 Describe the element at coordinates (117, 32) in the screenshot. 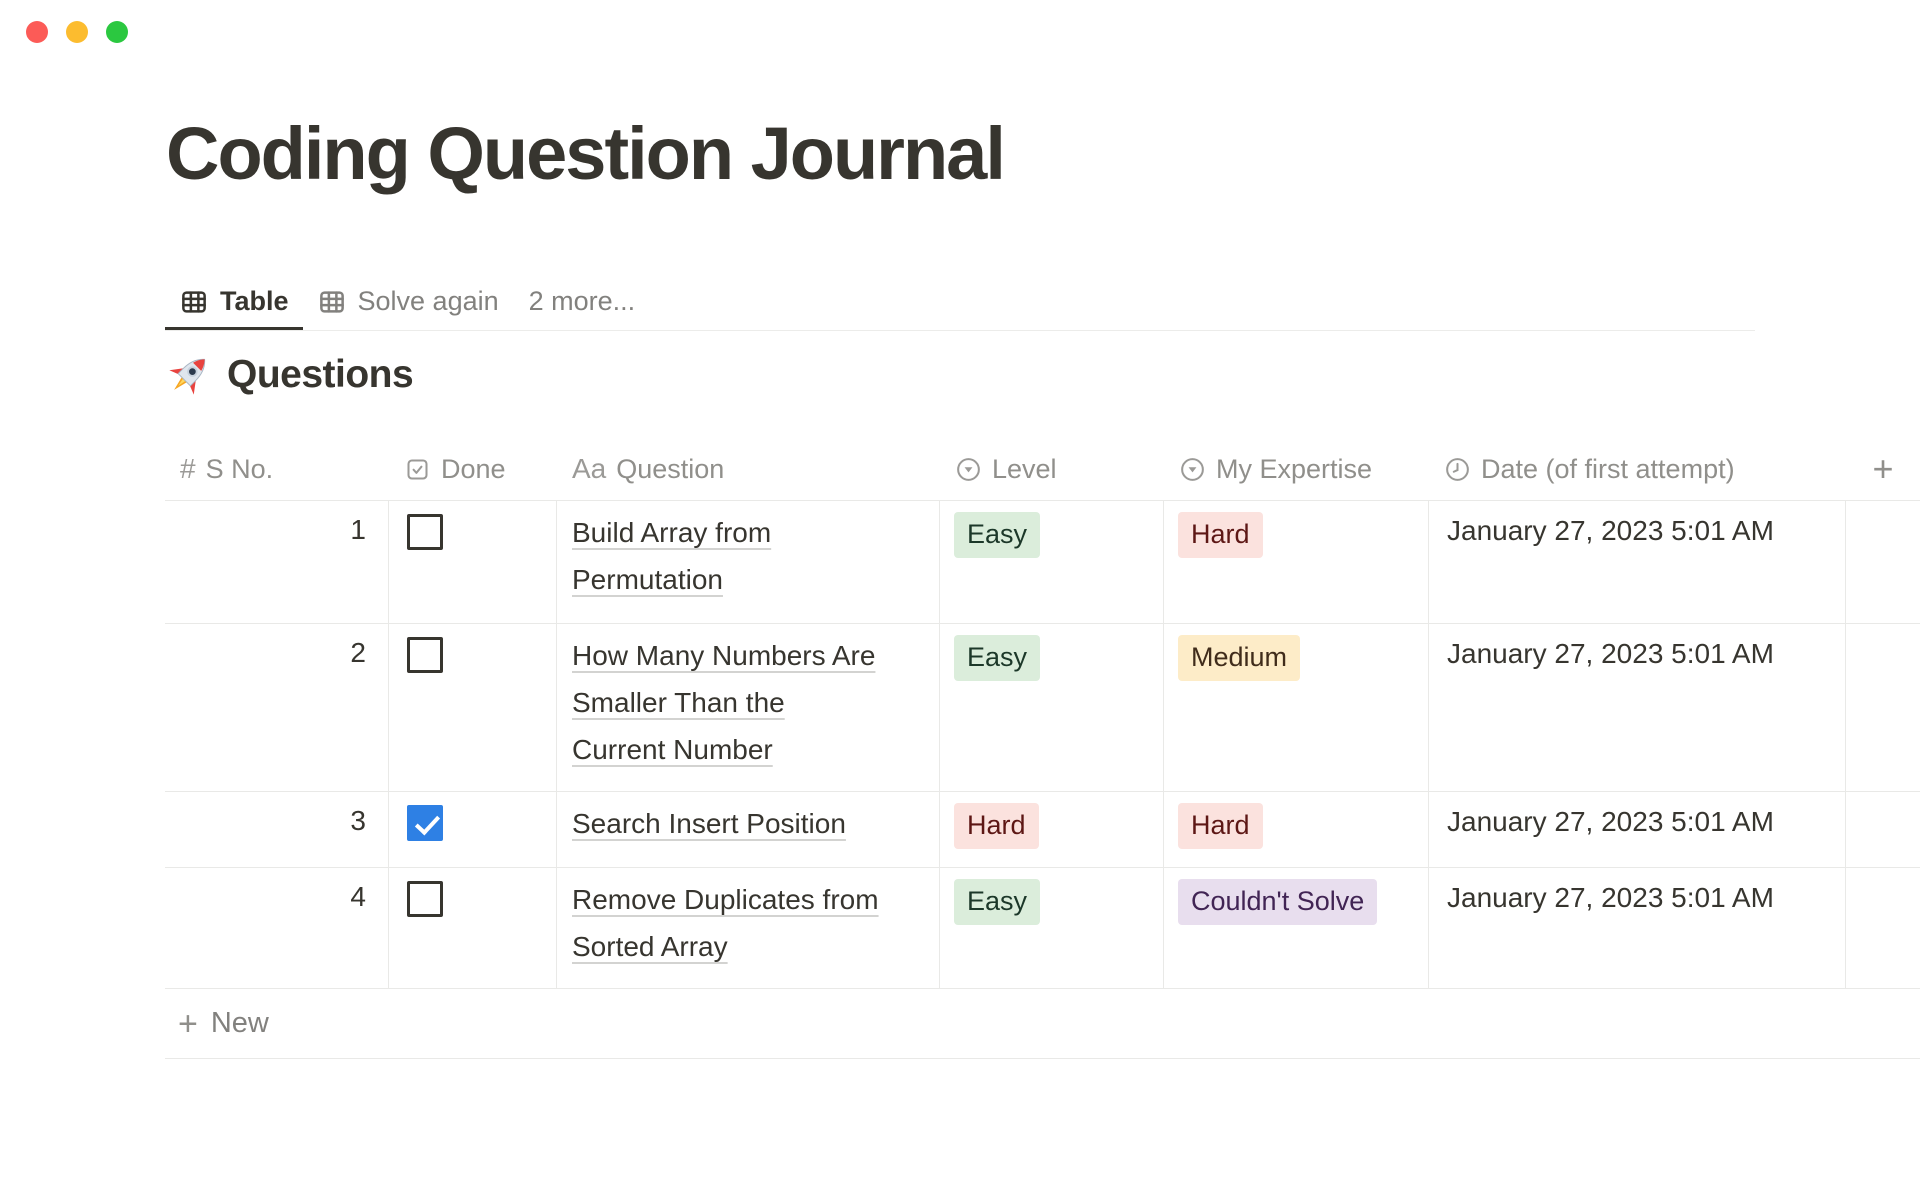

I see `zoom-window-button` at that location.